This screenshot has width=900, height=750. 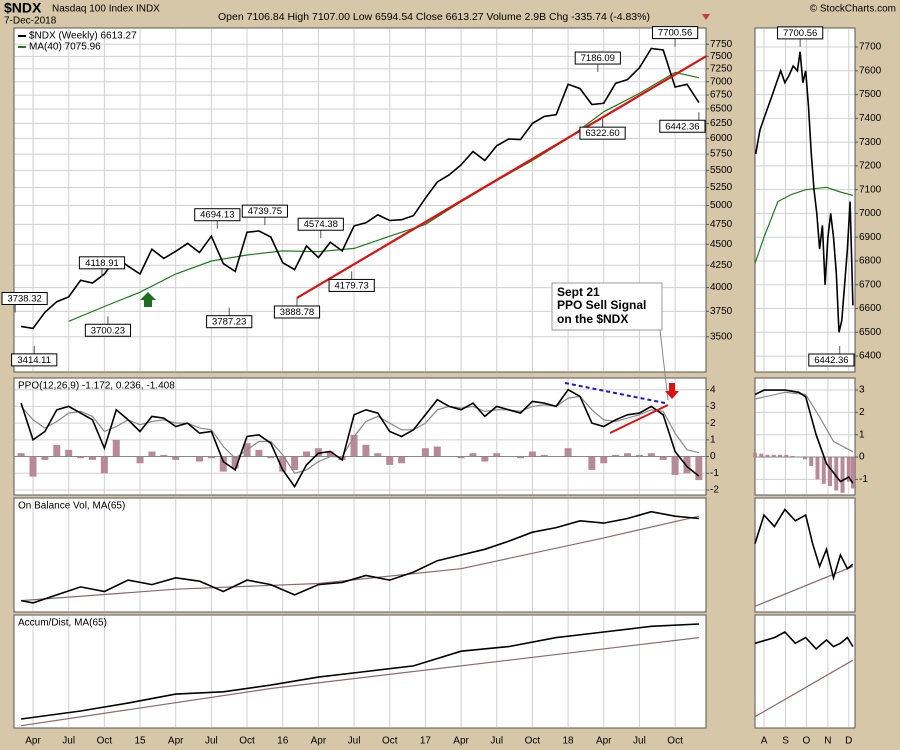 What do you see at coordinates (862, 390) in the screenshot?
I see `y-tick-label: 3` at bounding box center [862, 390].